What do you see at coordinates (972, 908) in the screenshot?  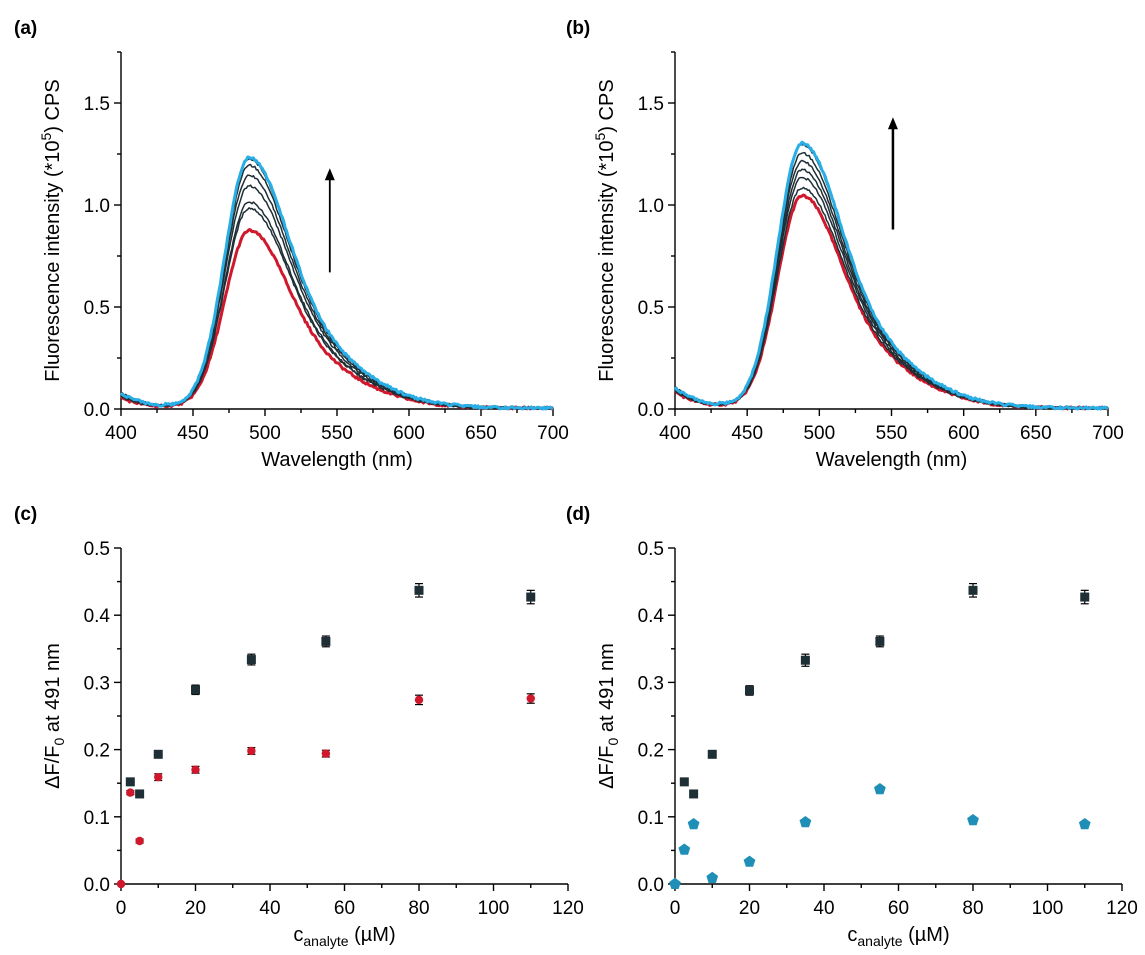 I see `x-tick-label: 80` at bounding box center [972, 908].